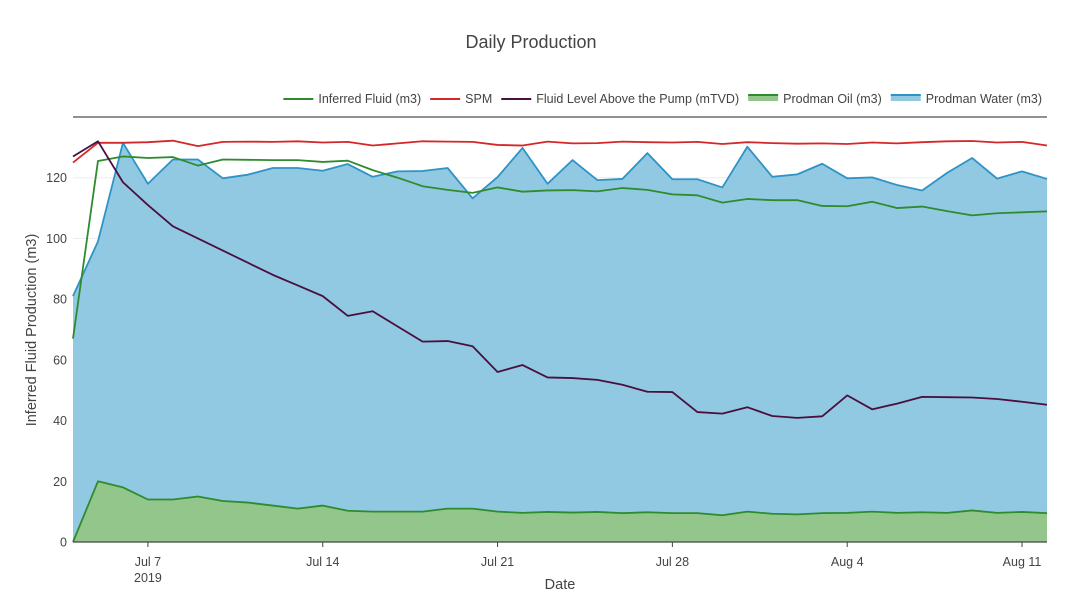 Image resolution: width=1073 pixels, height=596 pixels. Describe the element at coordinates (832, 99) in the screenshot. I see `legend-label: Prodman Oil (m3)` at that location.